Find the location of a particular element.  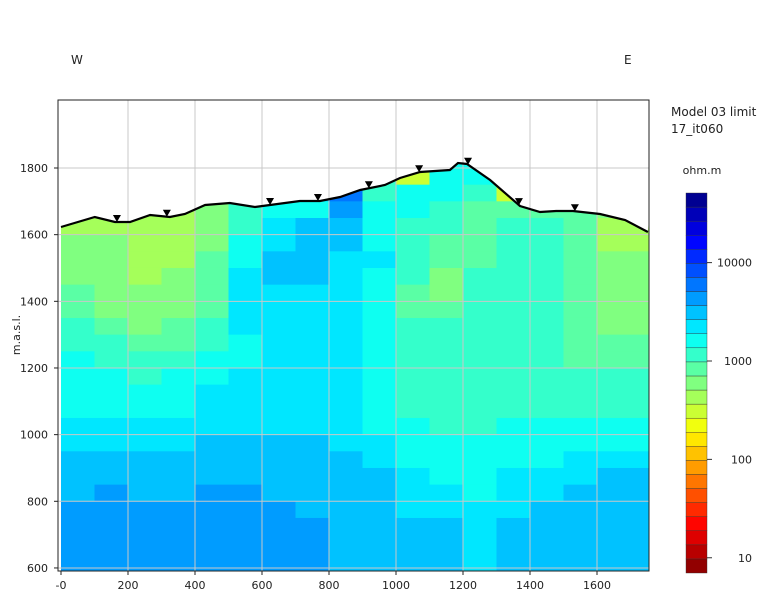

colorbar-tick-label: 10000 is located at coordinates (734, 263).